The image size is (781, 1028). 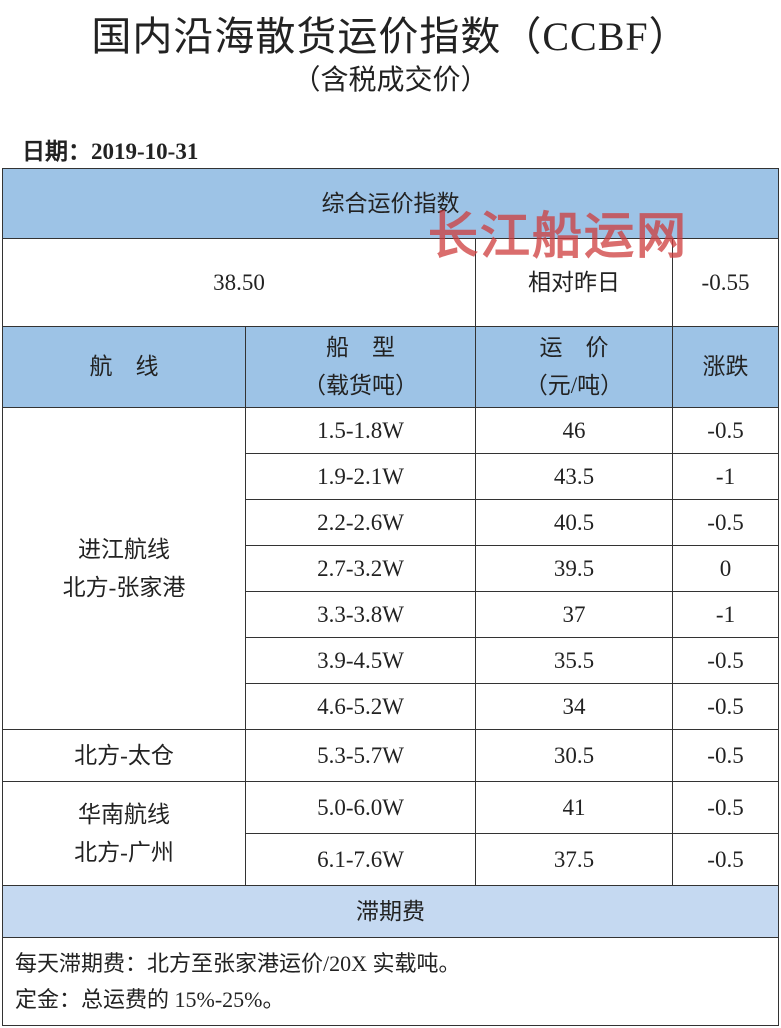 I want to click on table-row: 每天滞期费：北方至张家港运价/20X 实载吨。 定金：总运费的 15%-25%。, so click(x=390, y=981).